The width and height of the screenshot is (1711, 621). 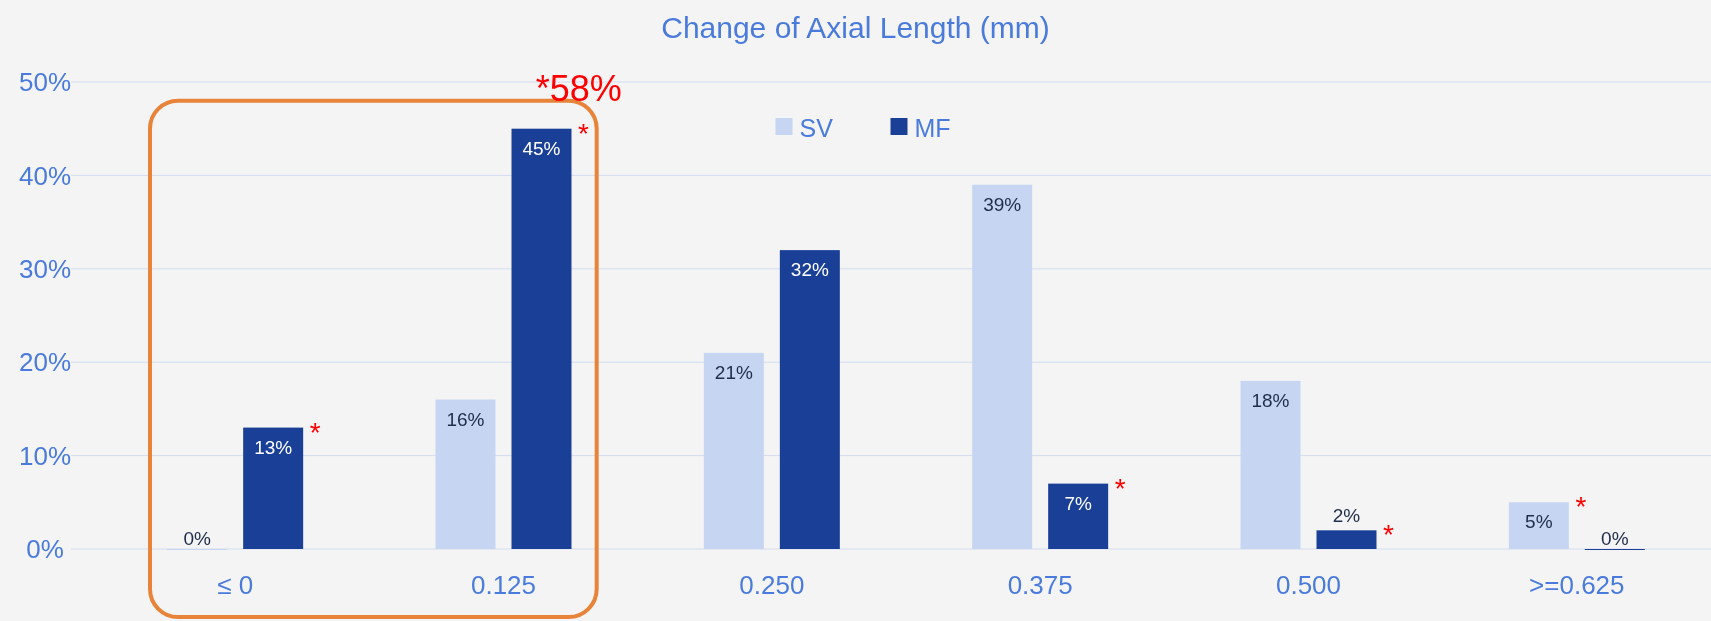 What do you see at coordinates (932, 127) in the screenshot?
I see `legend-label: MF` at bounding box center [932, 127].